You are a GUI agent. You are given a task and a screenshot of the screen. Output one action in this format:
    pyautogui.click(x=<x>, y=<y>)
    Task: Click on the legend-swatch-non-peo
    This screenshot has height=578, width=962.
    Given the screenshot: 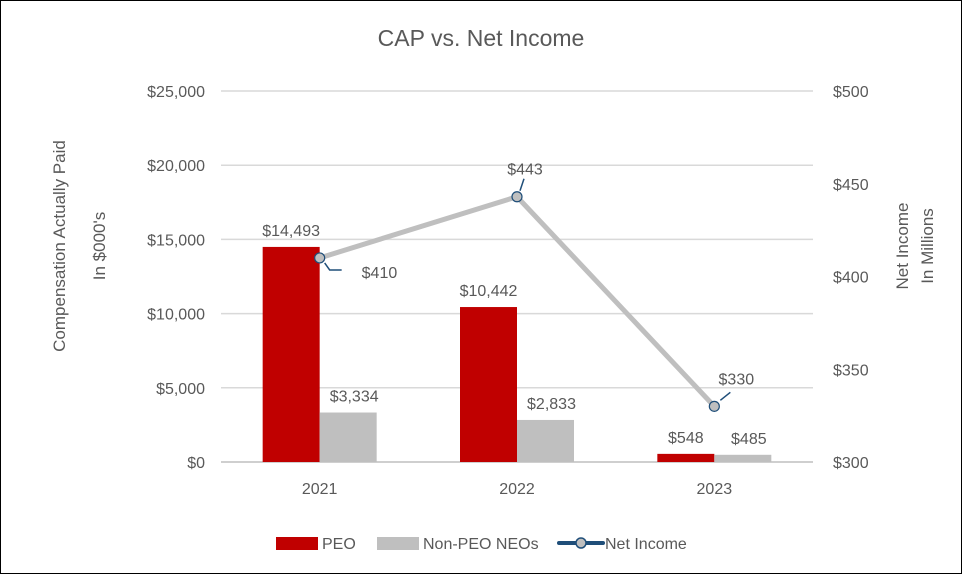 What is the action you would take?
    pyautogui.click(x=398, y=543)
    